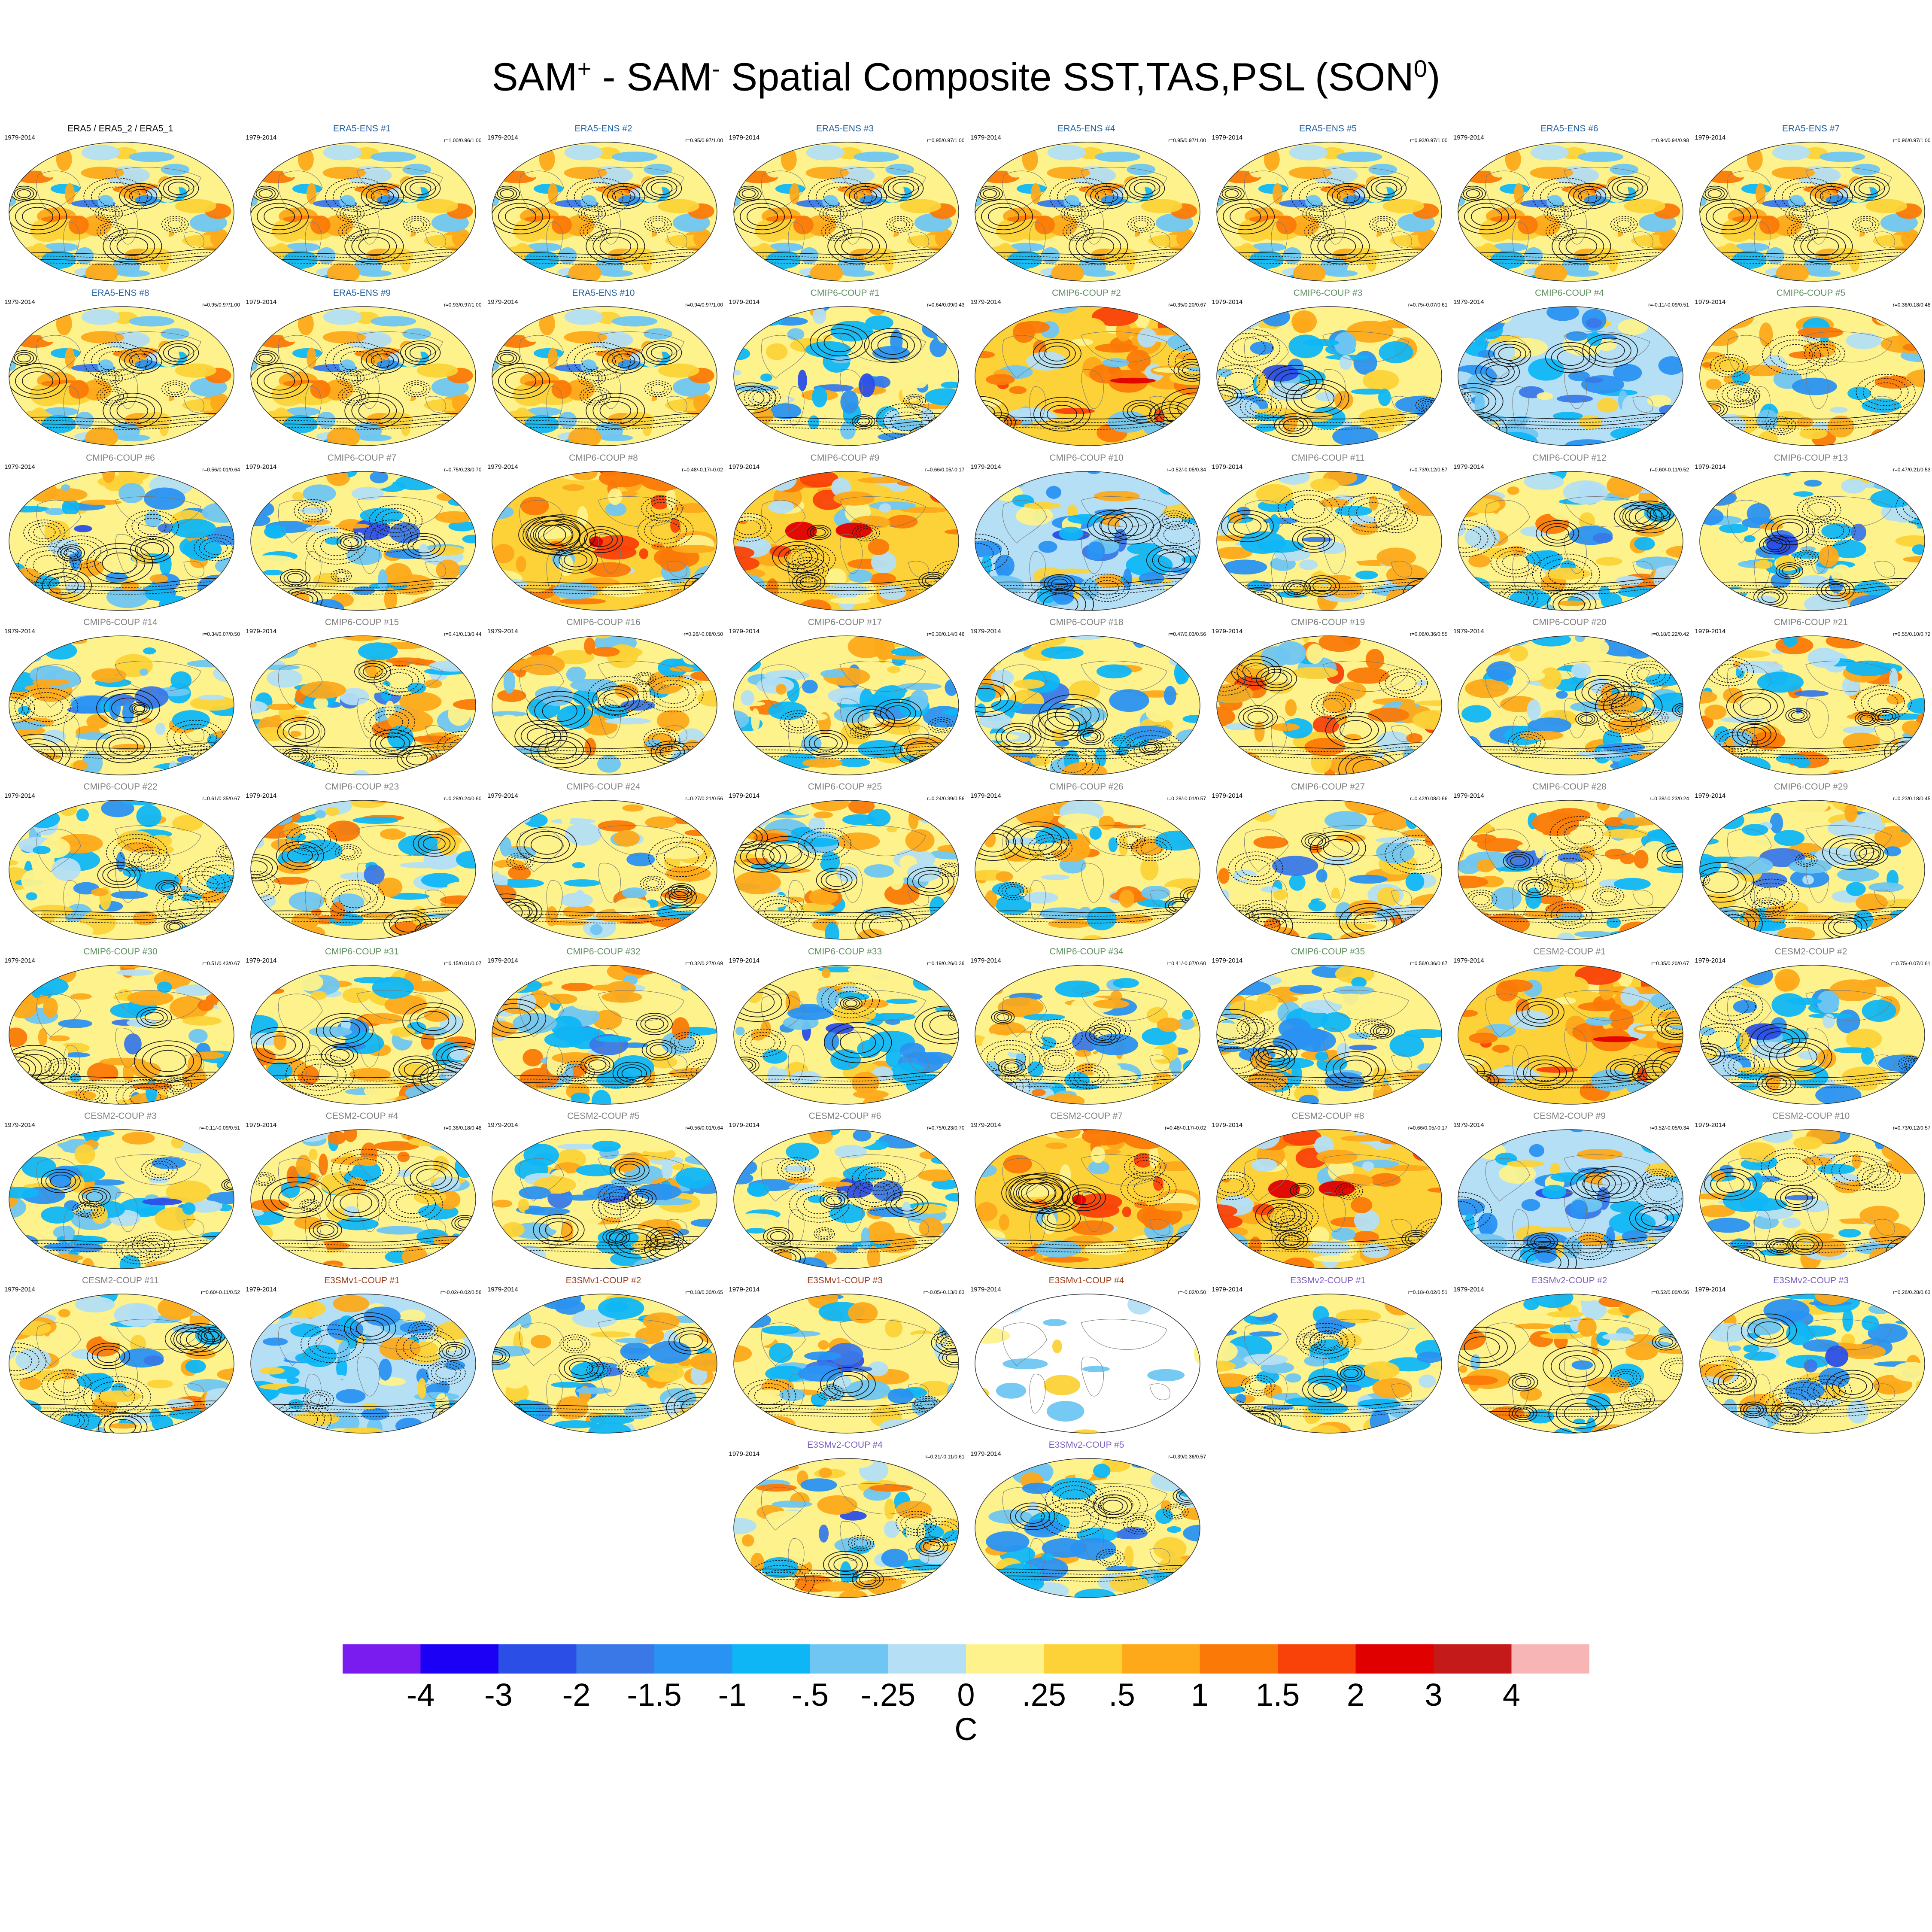 This screenshot has width=1932, height=1932. What do you see at coordinates (654, 1695) in the screenshot?
I see `colorbar-tick-label: -1.5` at bounding box center [654, 1695].